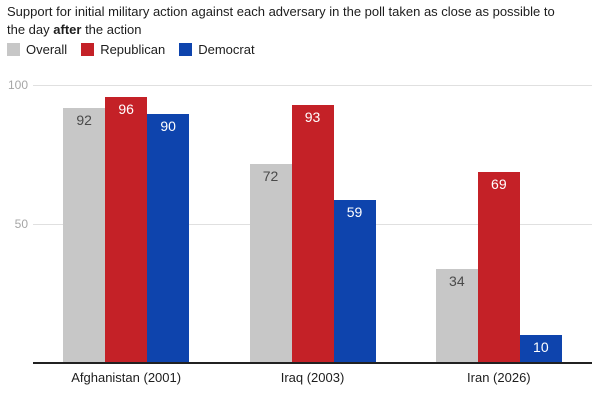 The width and height of the screenshot is (600, 400). I want to click on y-axis-tick-label: 100, so click(17, 85).